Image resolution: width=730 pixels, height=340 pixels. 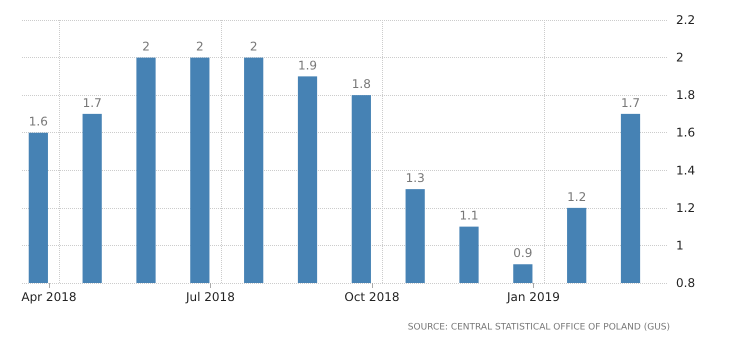 I want to click on data-label: 1.9, so click(x=308, y=65).